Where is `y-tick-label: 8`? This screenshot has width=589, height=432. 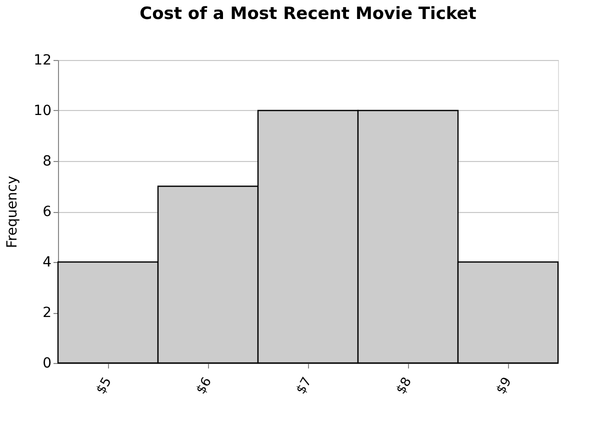
y-tick-label: 8 is located at coordinates (47, 162).